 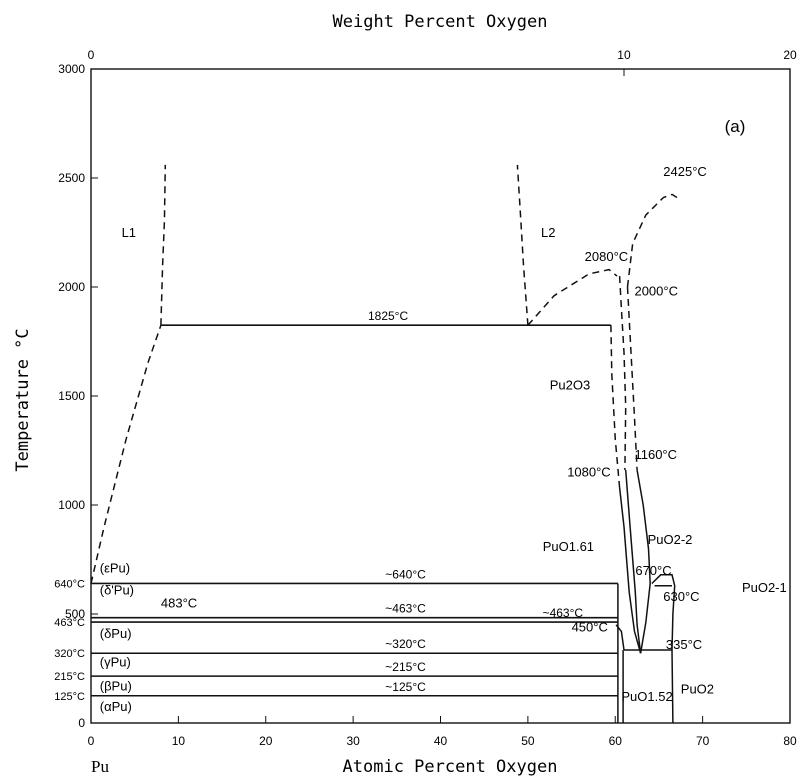 I want to click on diagram-label: PuO1.52, so click(x=646, y=696).